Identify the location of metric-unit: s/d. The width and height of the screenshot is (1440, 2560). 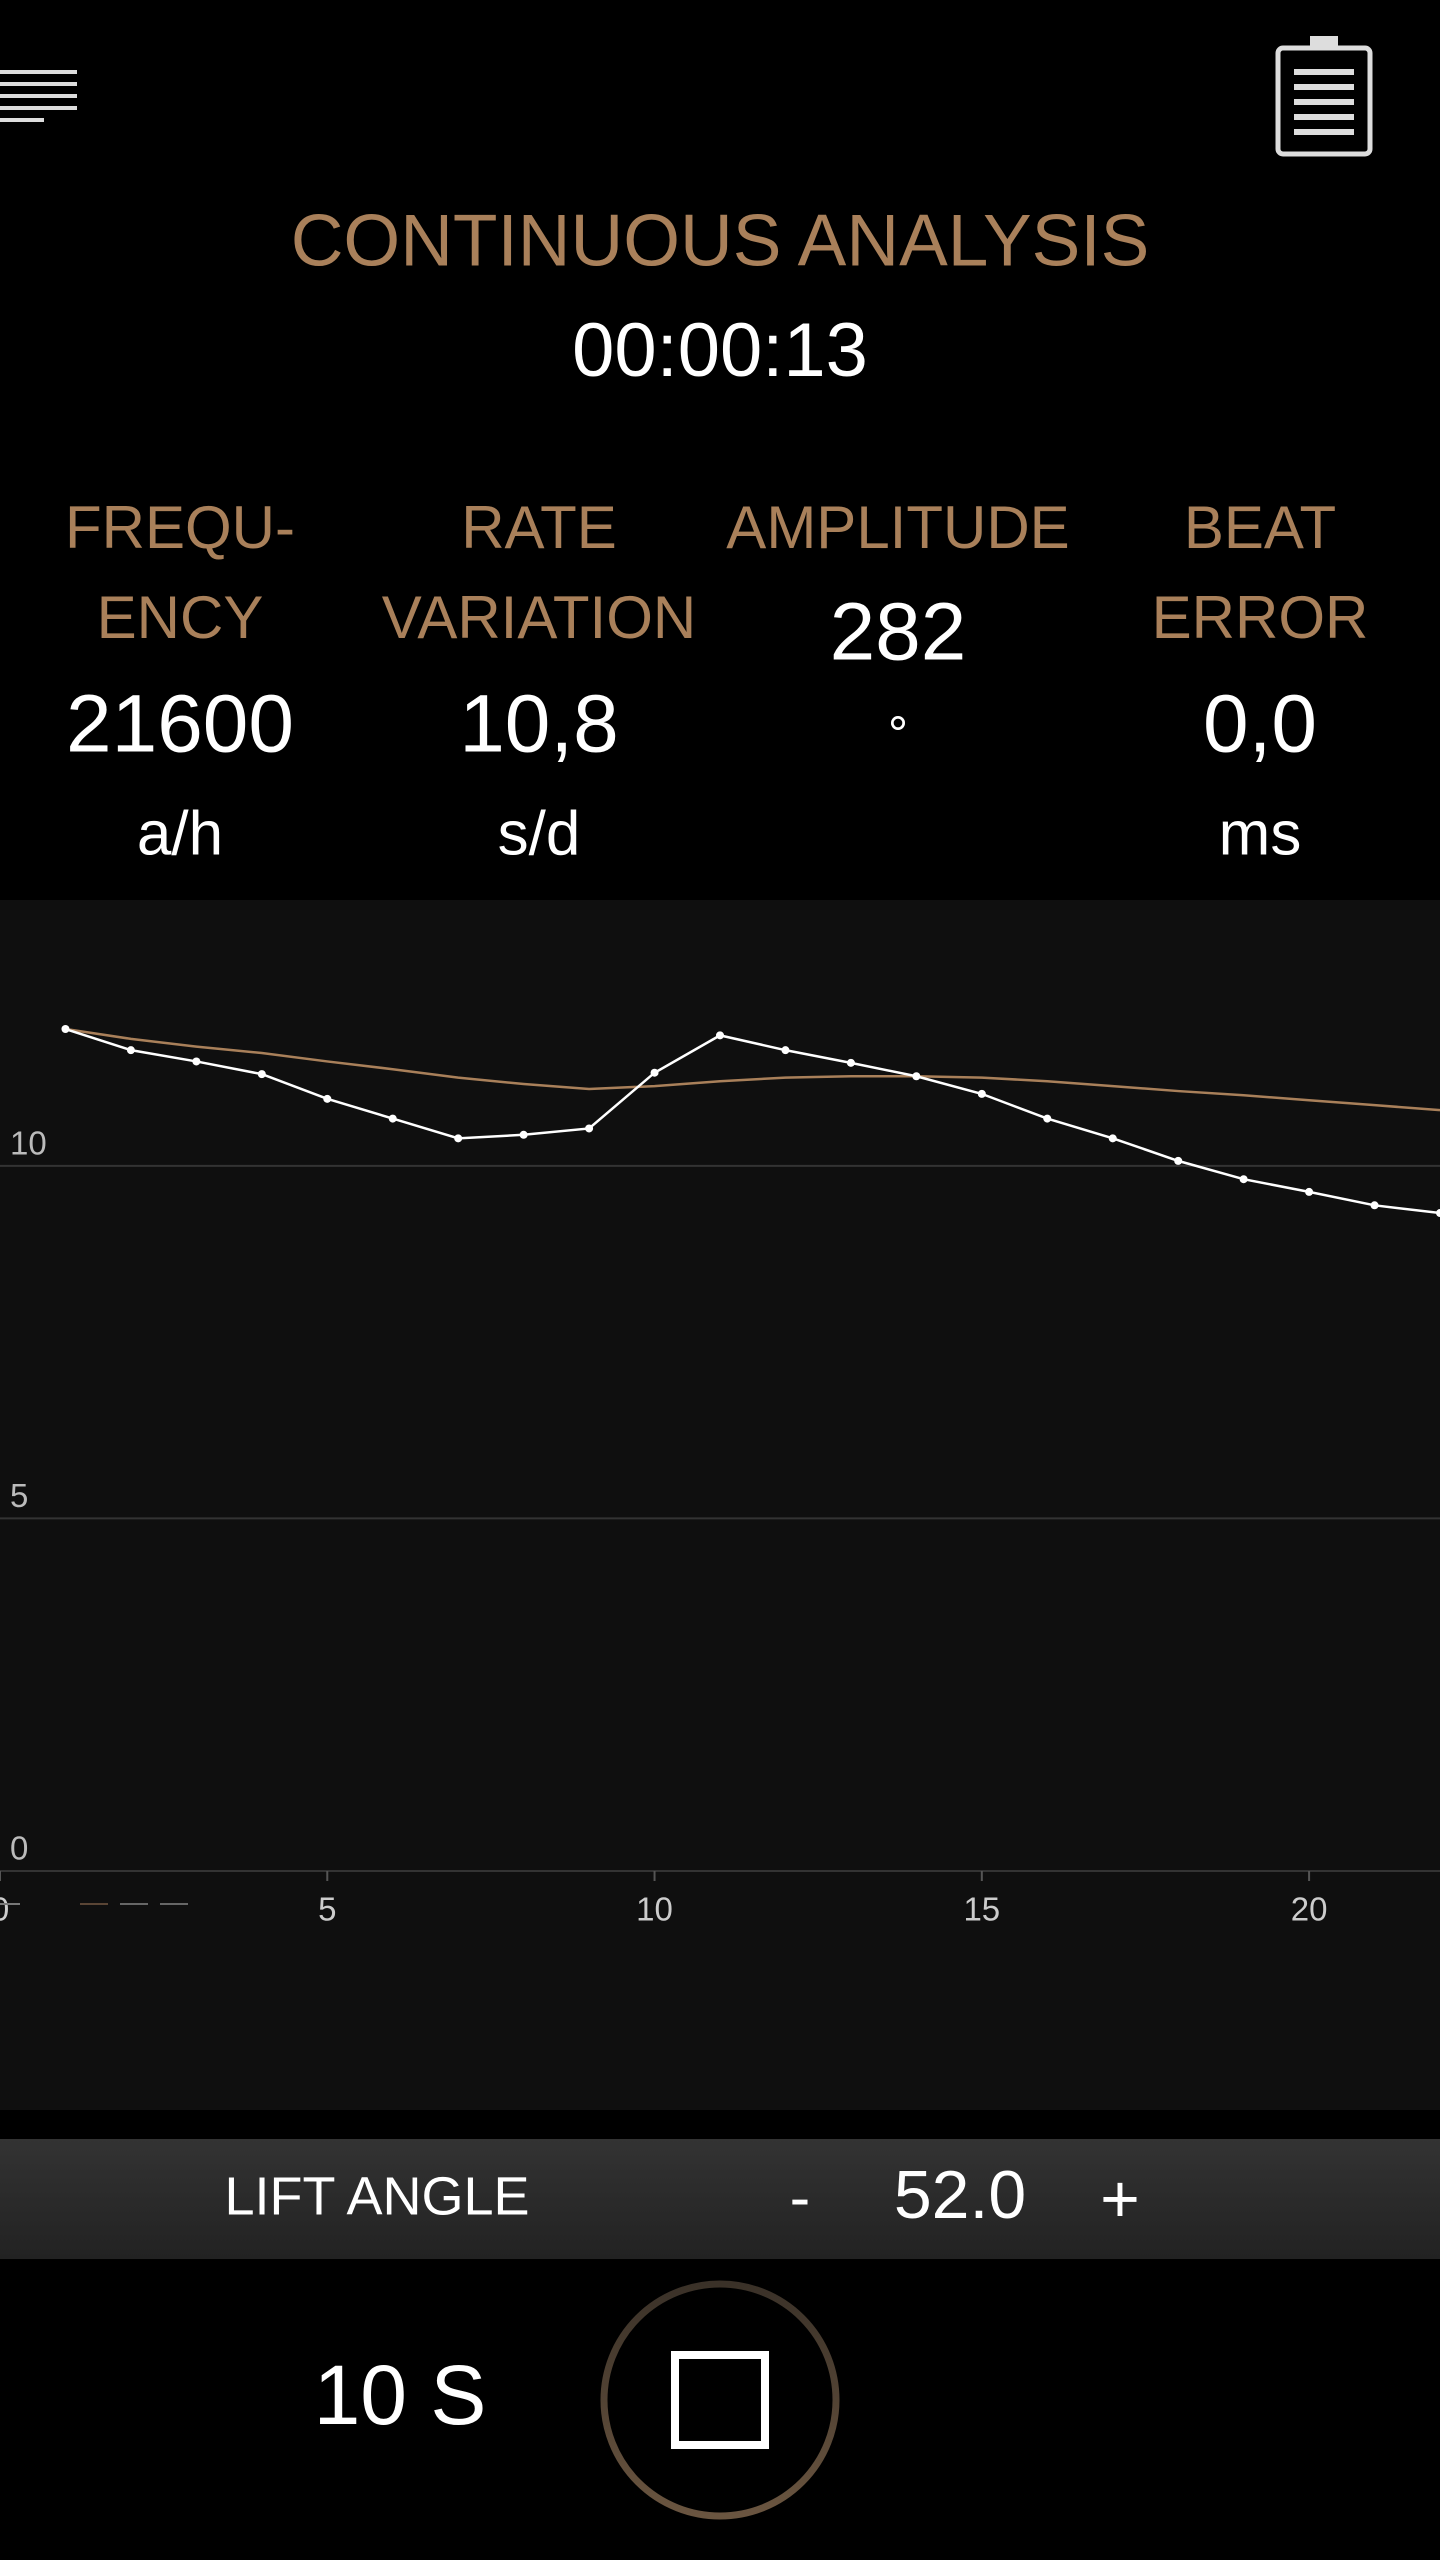
(539, 833).